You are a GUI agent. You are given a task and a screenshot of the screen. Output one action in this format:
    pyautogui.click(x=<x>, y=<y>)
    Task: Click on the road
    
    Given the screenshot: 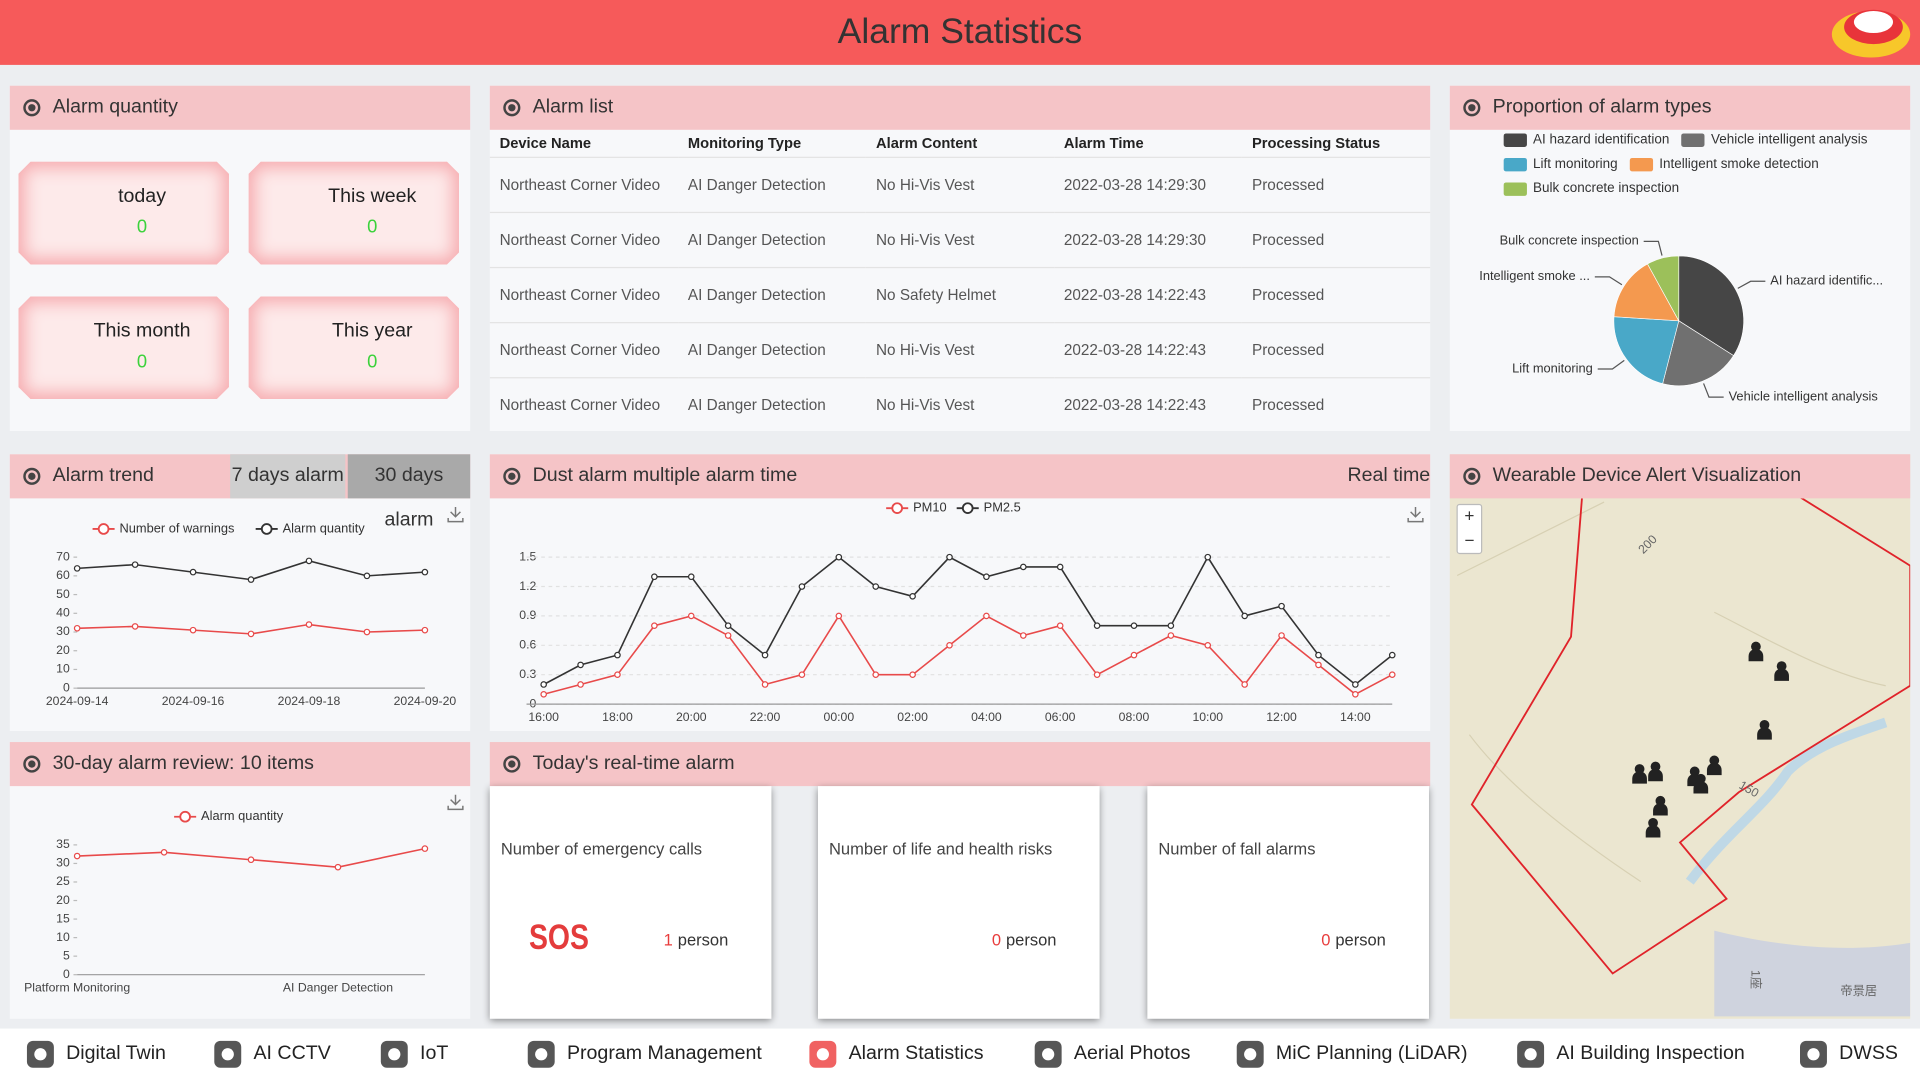 What is the action you would take?
    pyautogui.click(x=1812, y=973)
    